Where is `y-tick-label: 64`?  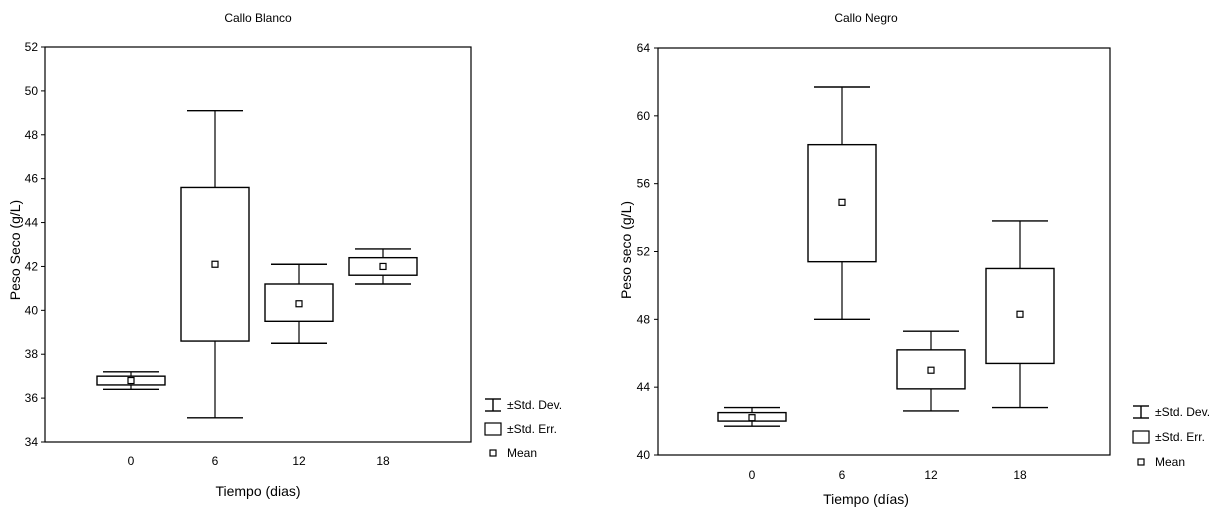 y-tick-label: 64 is located at coordinates (644, 48).